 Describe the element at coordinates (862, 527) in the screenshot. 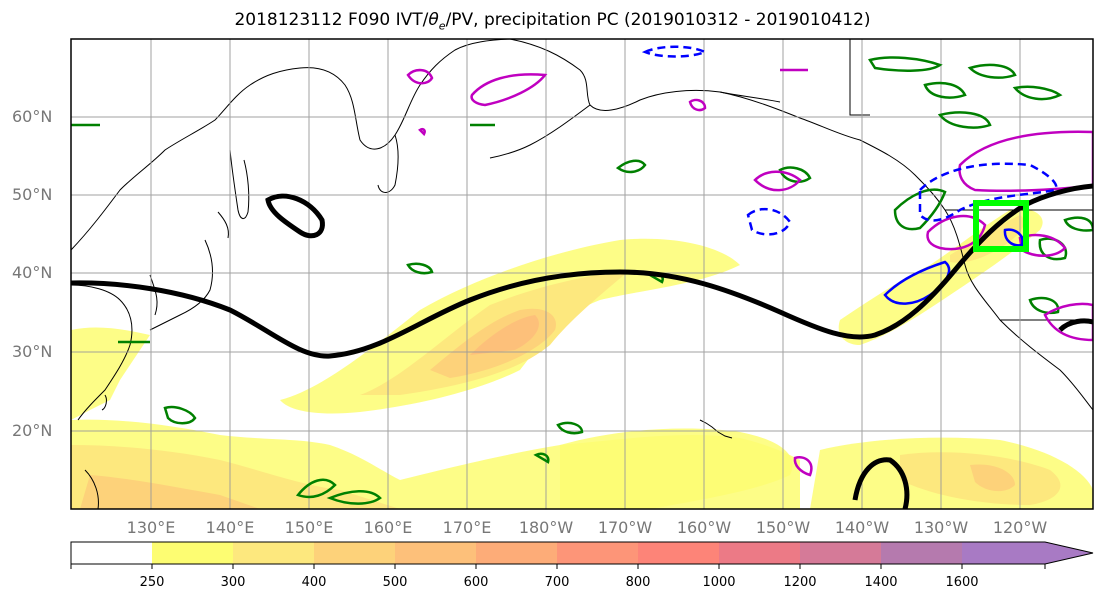

I see `lon-label-140w: 140°W` at that location.